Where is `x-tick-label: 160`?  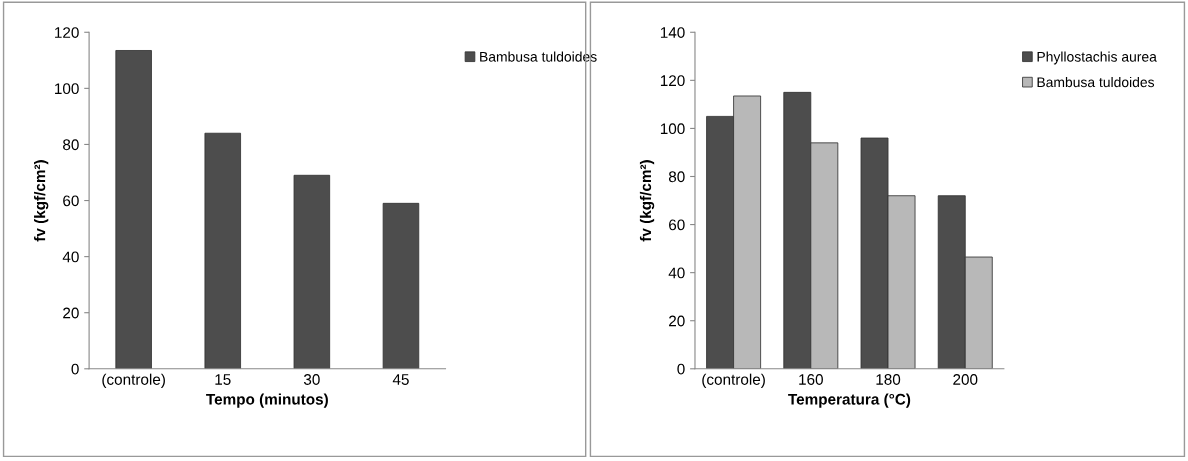
x-tick-label: 160 is located at coordinates (811, 379).